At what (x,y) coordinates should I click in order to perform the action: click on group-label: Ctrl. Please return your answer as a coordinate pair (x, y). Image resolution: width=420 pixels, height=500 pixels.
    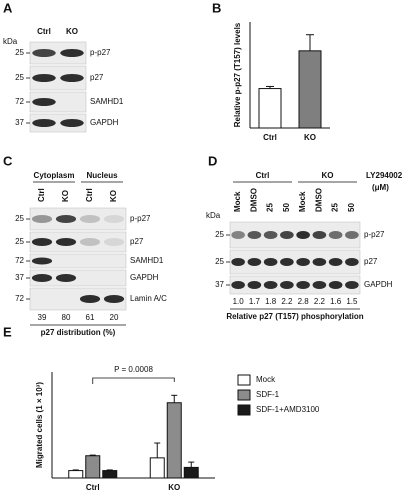
    Looking at the image, I should click on (263, 175).